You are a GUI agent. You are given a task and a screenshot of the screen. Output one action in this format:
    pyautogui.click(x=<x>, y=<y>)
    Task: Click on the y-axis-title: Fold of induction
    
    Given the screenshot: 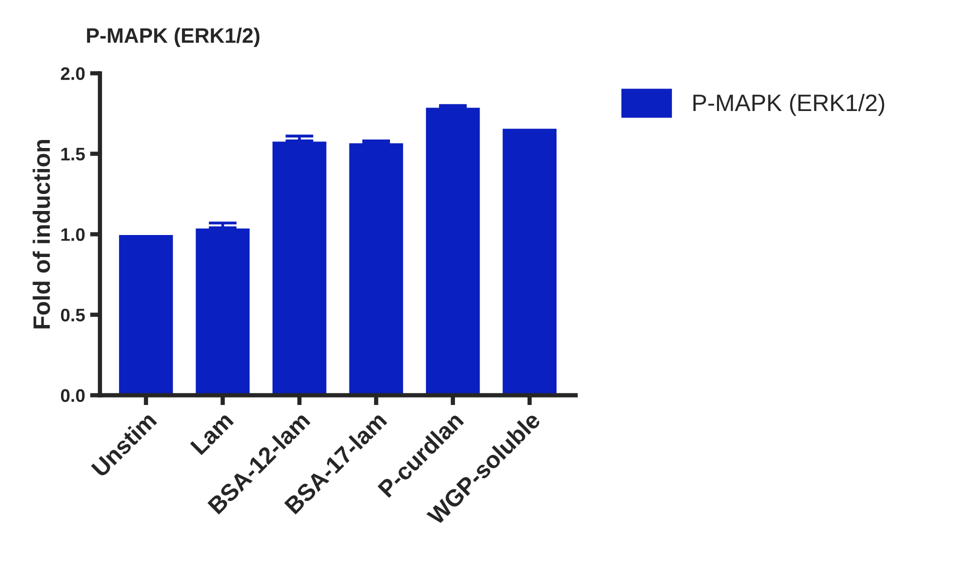 What is the action you would take?
    pyautogui.click(x=41, y=234)
    